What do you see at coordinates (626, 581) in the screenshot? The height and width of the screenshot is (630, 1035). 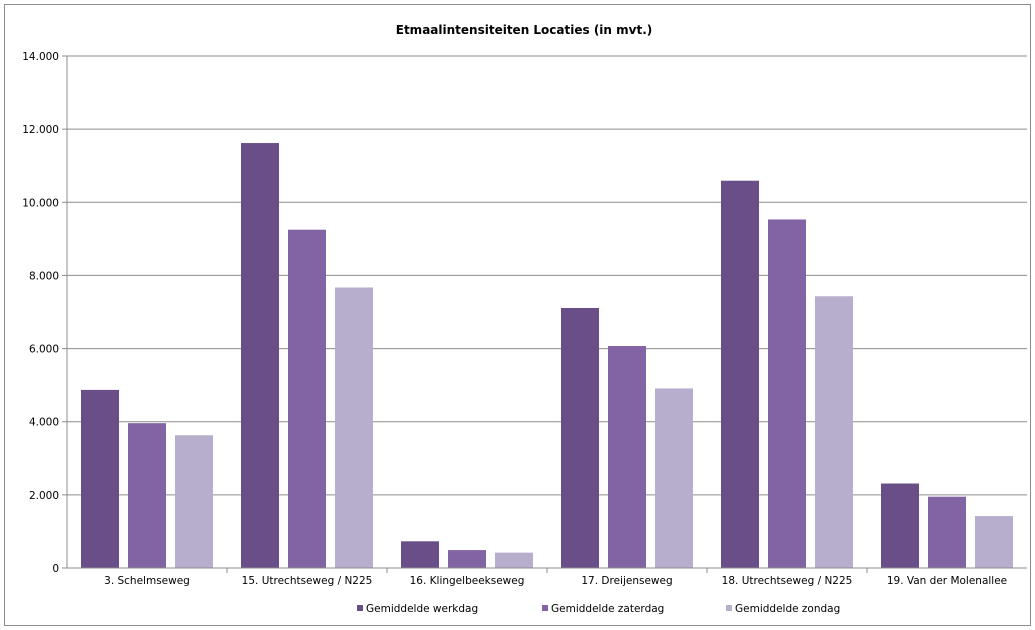 I see `x-category-label: 17. Dreijenseweg` at bounding box center [626, 581].